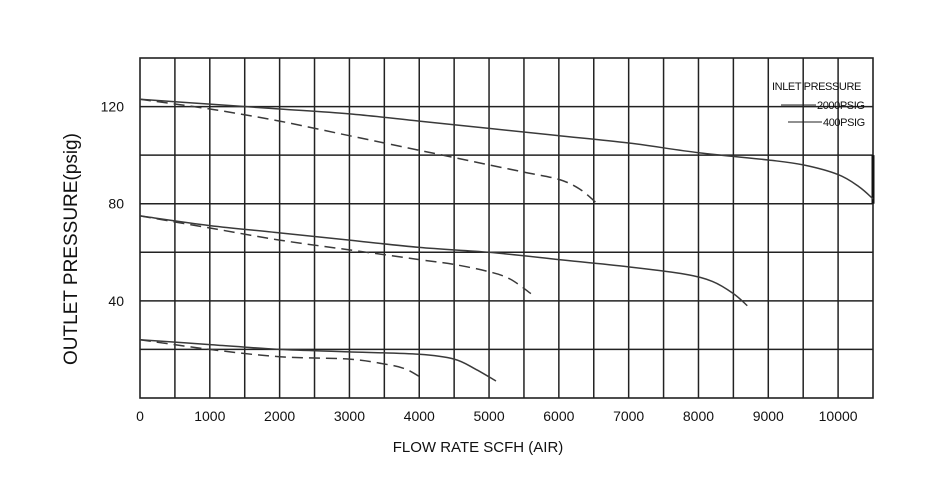  Describe the element at coordinates (140, 416) in the screenshot. I see `x-tick-label: 0` at that location.